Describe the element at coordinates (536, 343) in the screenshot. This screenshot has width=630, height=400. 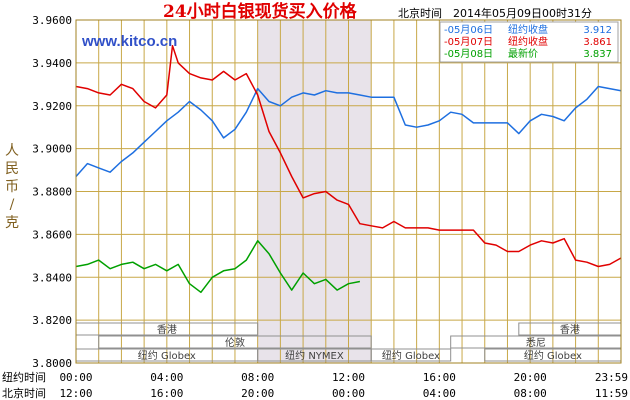
I see `market-session-label: 悉尼` at that location.